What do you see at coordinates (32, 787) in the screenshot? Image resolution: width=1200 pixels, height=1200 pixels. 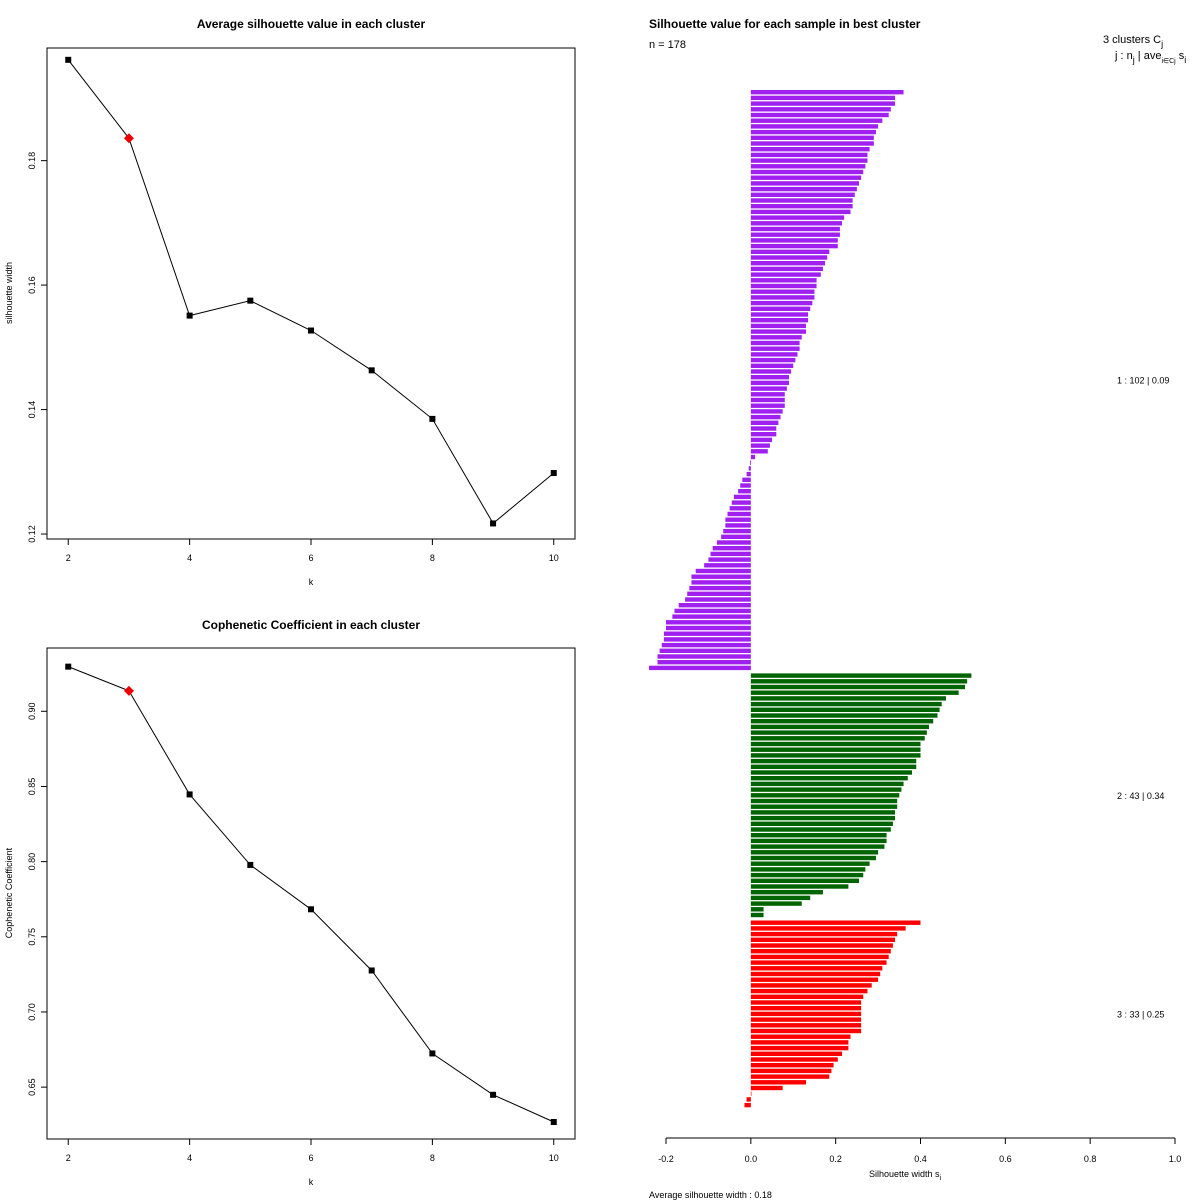 I see `y-tick-label: 0.85` at bounding box center [32, 787].